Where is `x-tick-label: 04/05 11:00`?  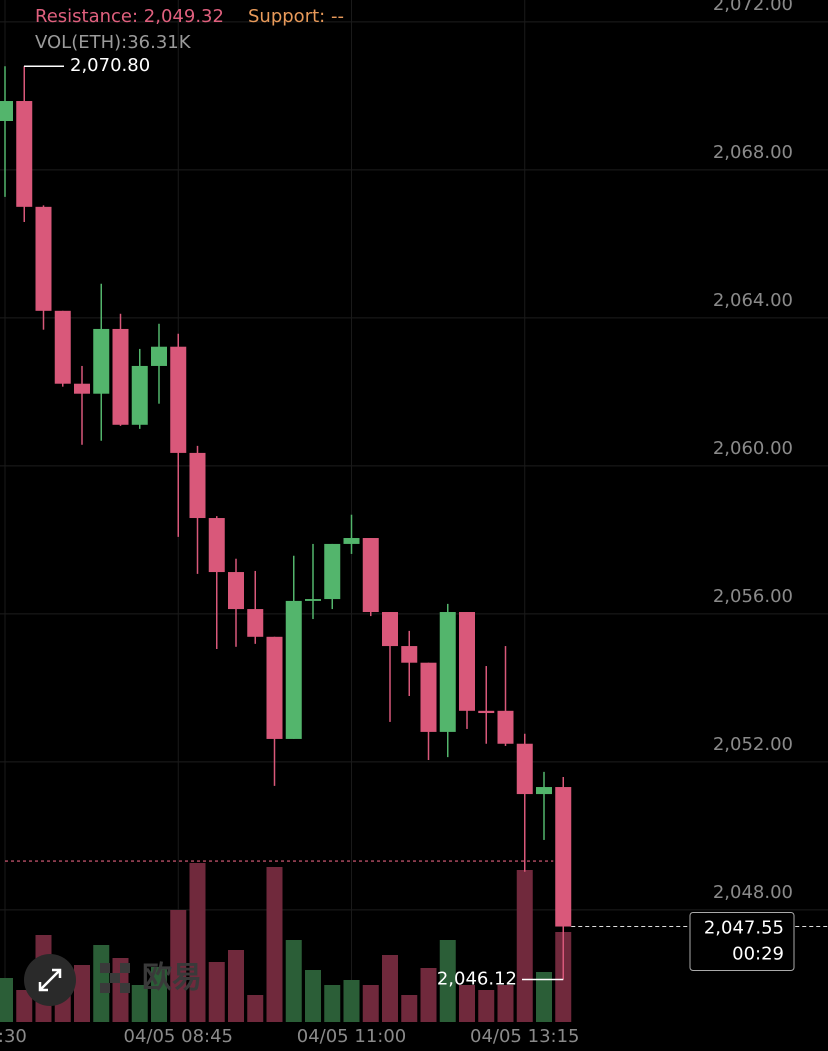 x-tick-label: 04/05 11:00 is located at coordinates (351, 1036).